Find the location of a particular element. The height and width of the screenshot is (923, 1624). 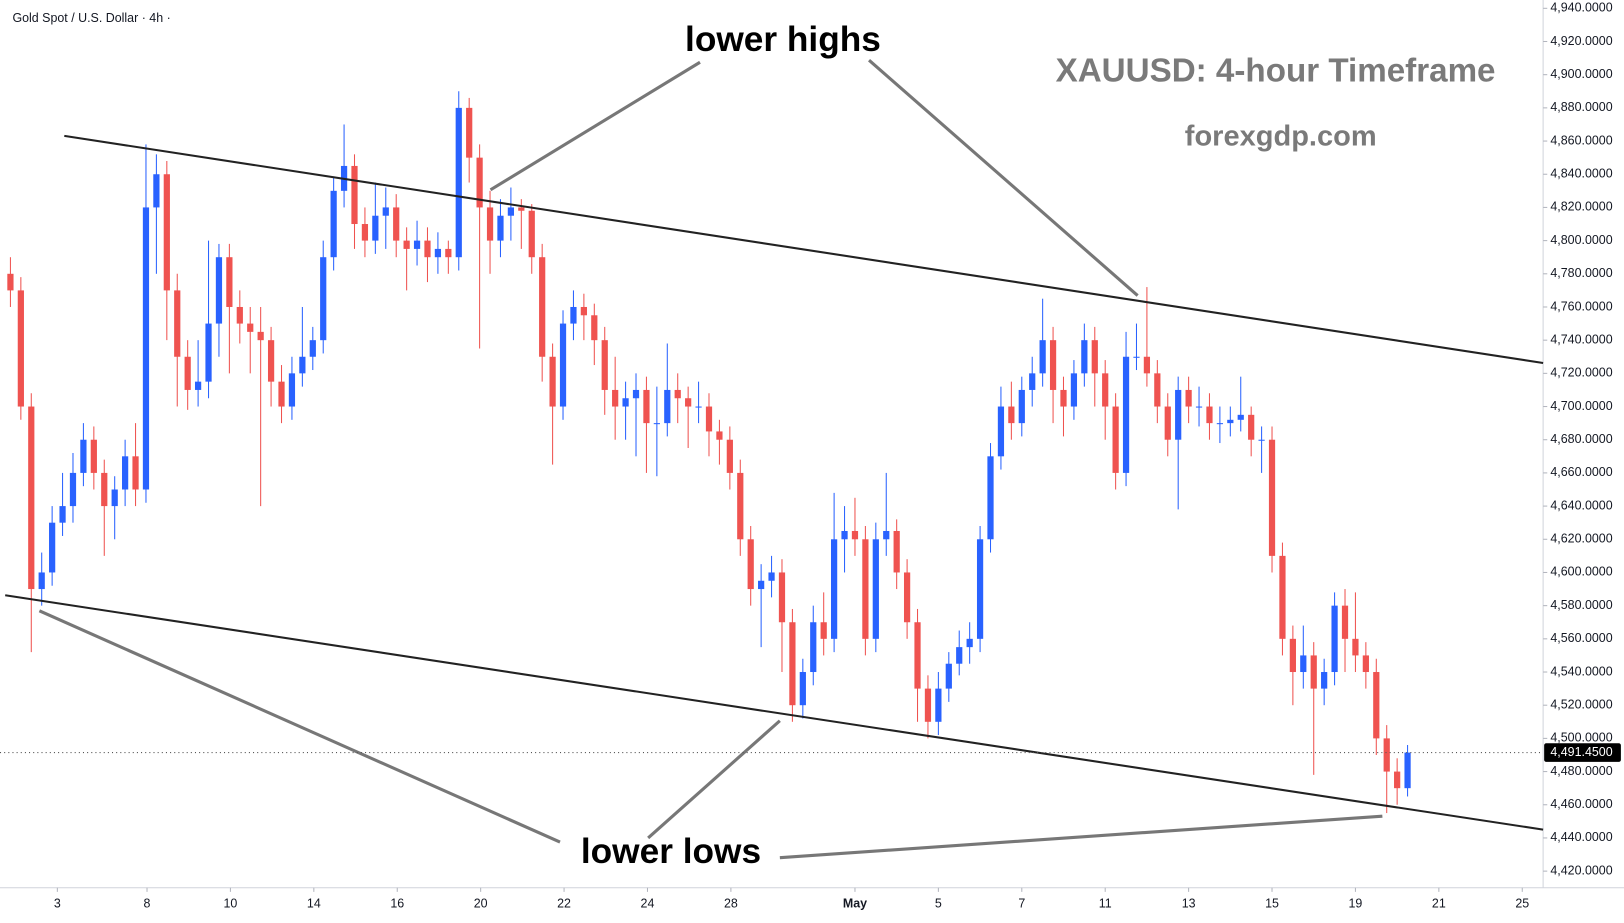

x-tick-label: 8 is located at coordinates (147, 904).